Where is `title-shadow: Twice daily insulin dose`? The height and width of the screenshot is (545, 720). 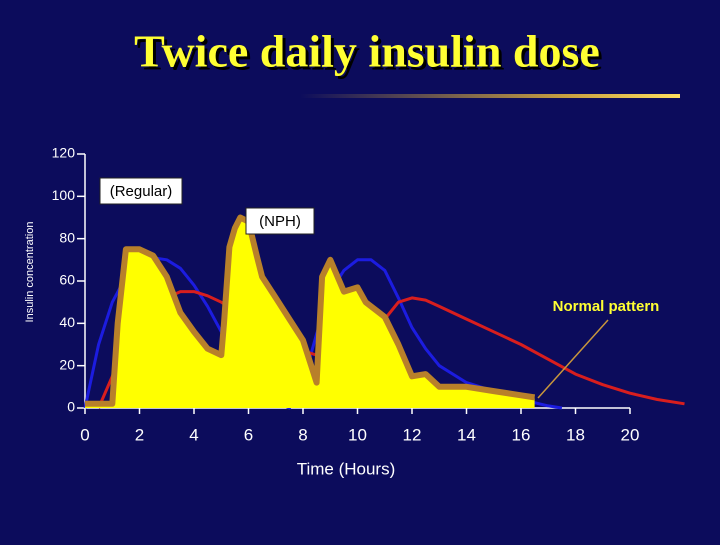
title-shadow: Twice daily insulin dose is located at coordinates (370, 54).